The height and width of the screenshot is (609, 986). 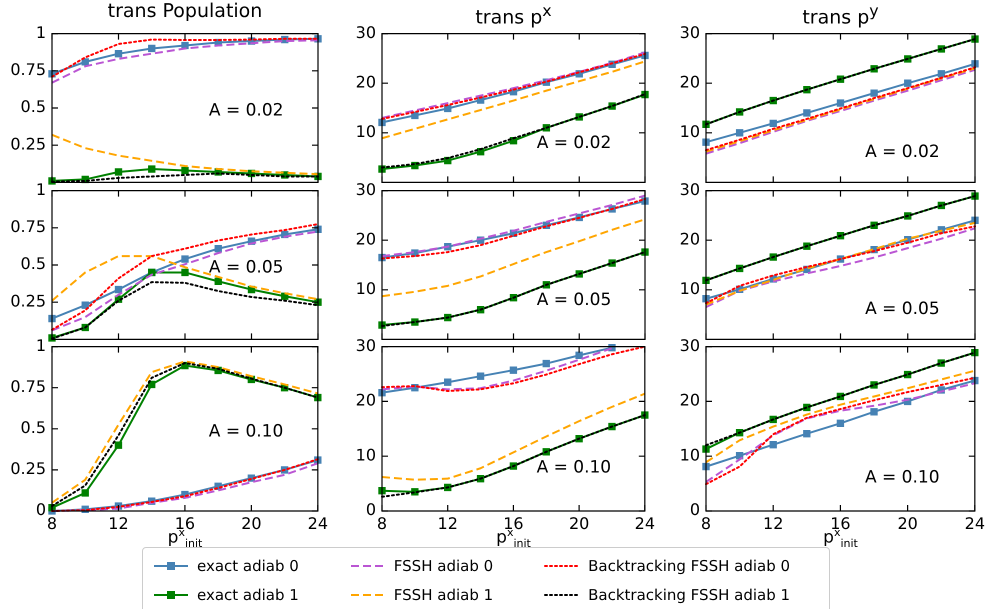 I want to click on chart-title: trans p$^{x}$, so click(x=513, y=14).